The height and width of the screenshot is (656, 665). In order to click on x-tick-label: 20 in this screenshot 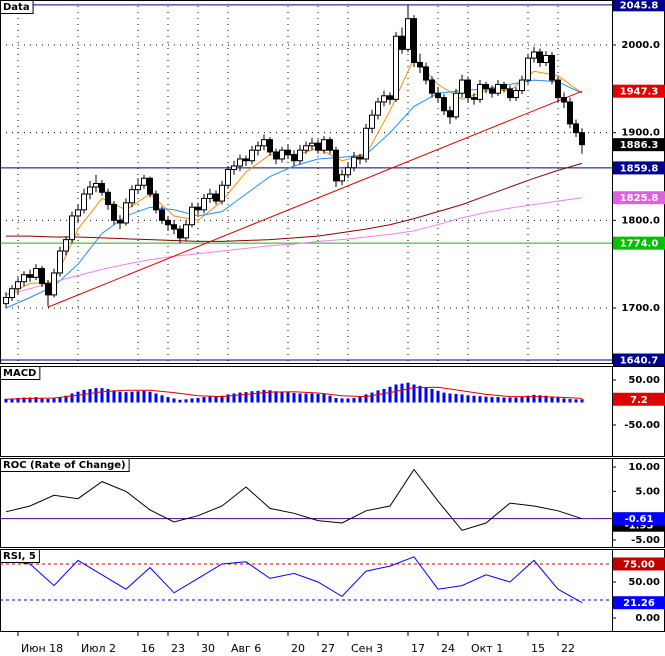, I will do `click(298, 648)`.